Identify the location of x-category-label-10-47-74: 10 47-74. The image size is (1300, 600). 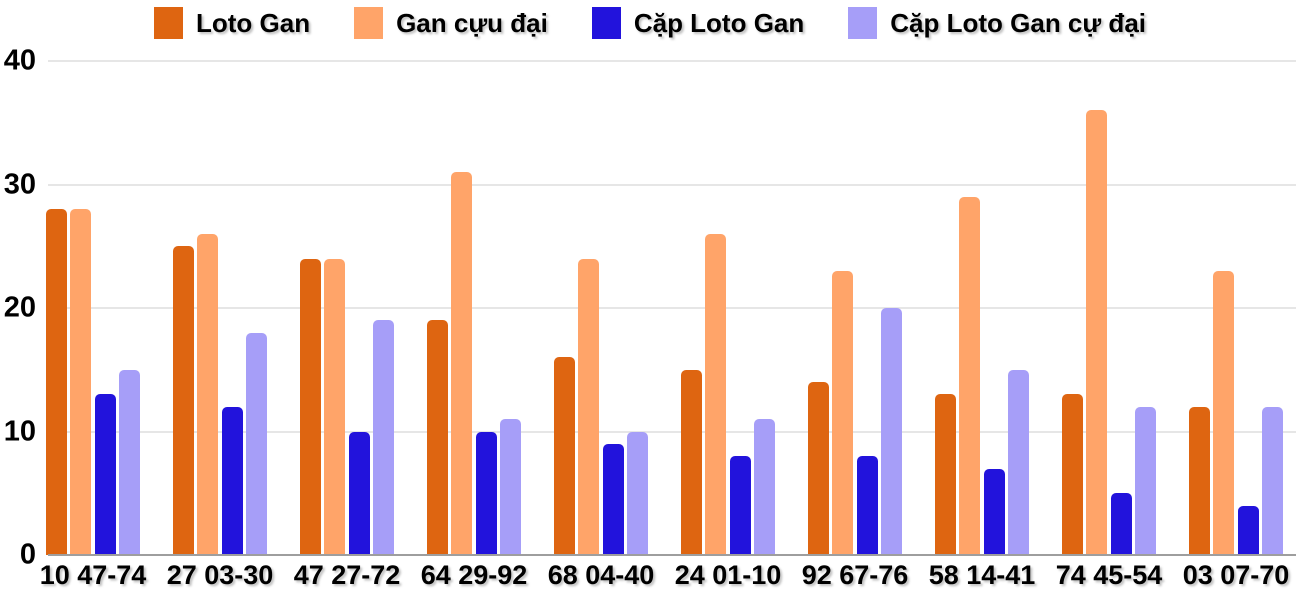
(93, 575).